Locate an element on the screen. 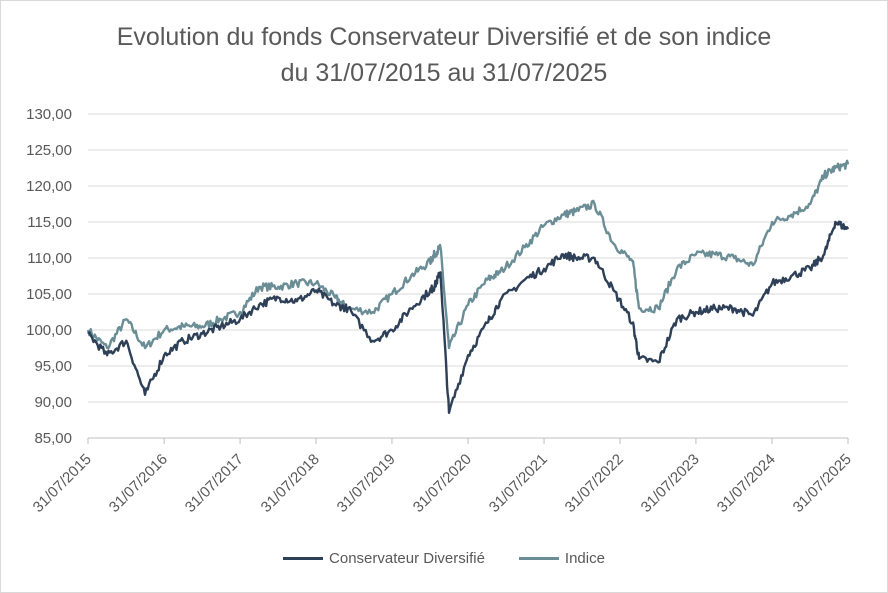  y-tick-label: 85,00 is located at coordinates (53, 438).